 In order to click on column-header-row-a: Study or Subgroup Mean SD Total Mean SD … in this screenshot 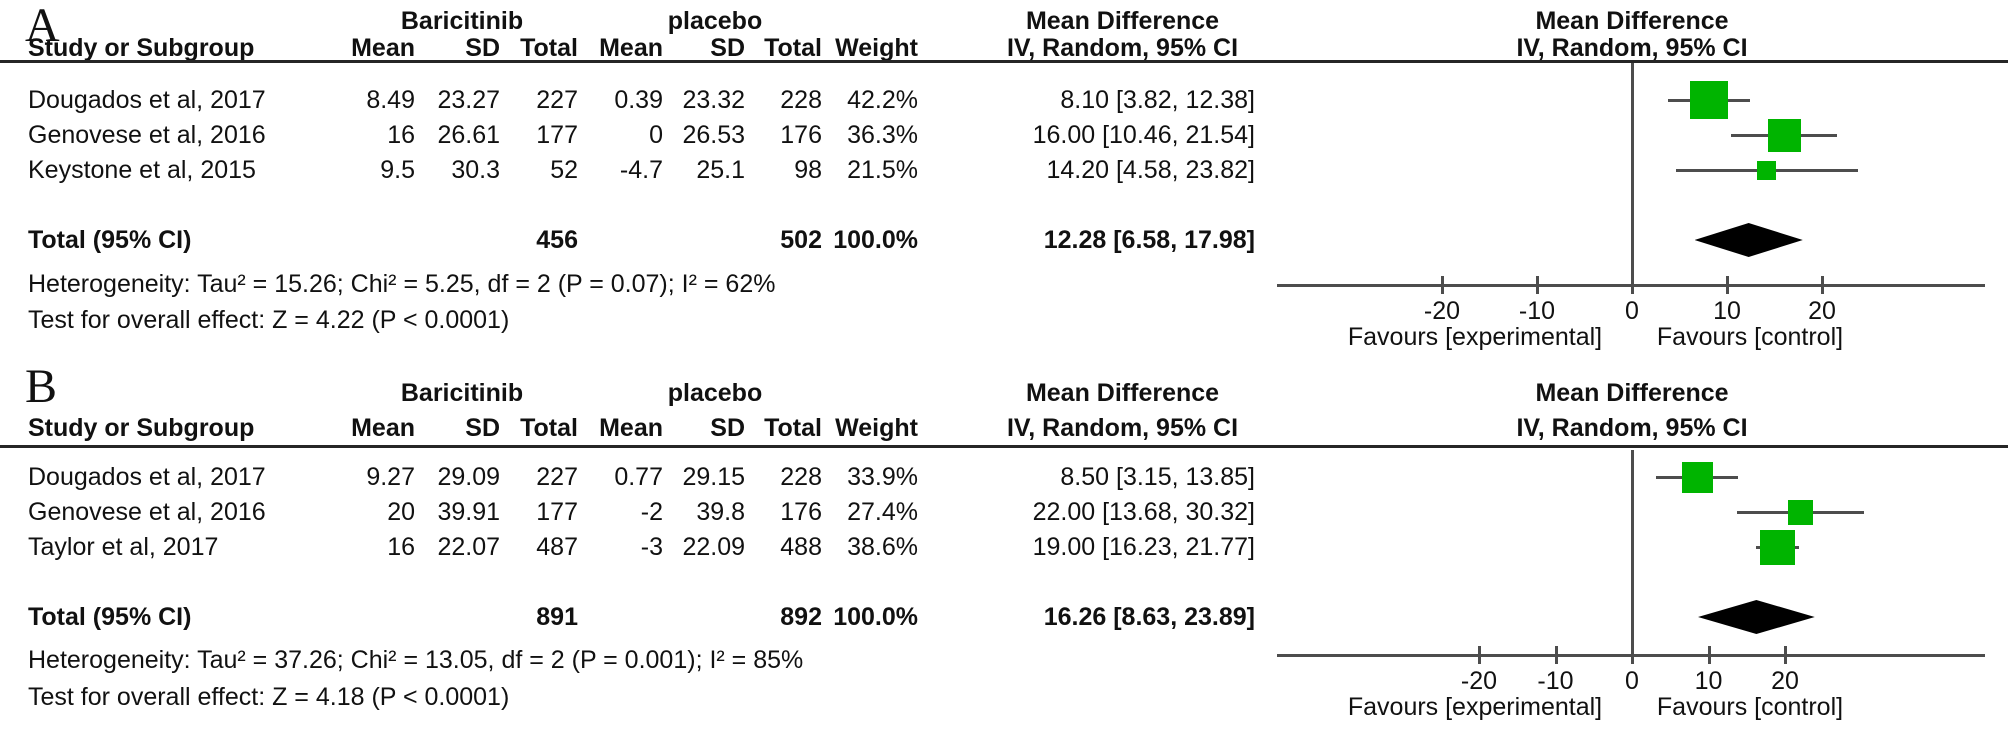, I will do `click(1004, 48)`.